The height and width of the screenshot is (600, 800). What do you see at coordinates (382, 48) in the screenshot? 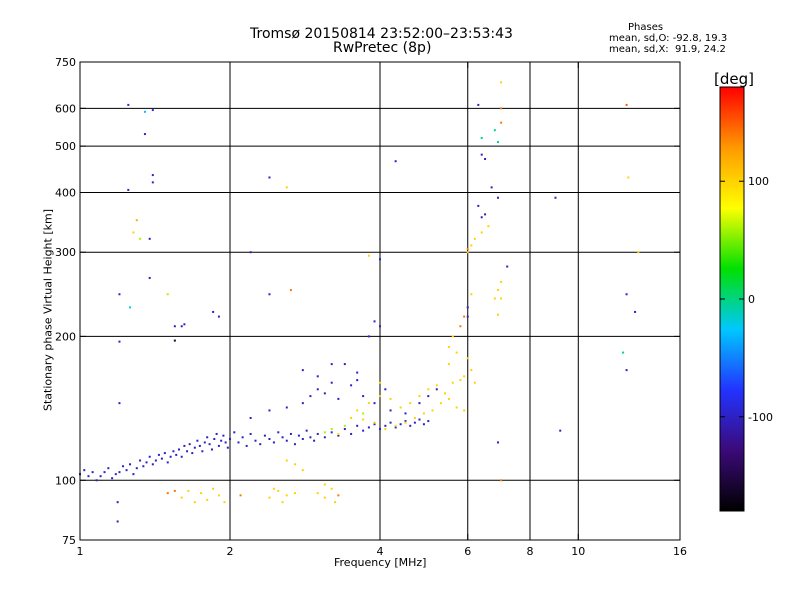
I see `chart-subtitle: RwPretec (8p)` at bounding box center [382, 48].